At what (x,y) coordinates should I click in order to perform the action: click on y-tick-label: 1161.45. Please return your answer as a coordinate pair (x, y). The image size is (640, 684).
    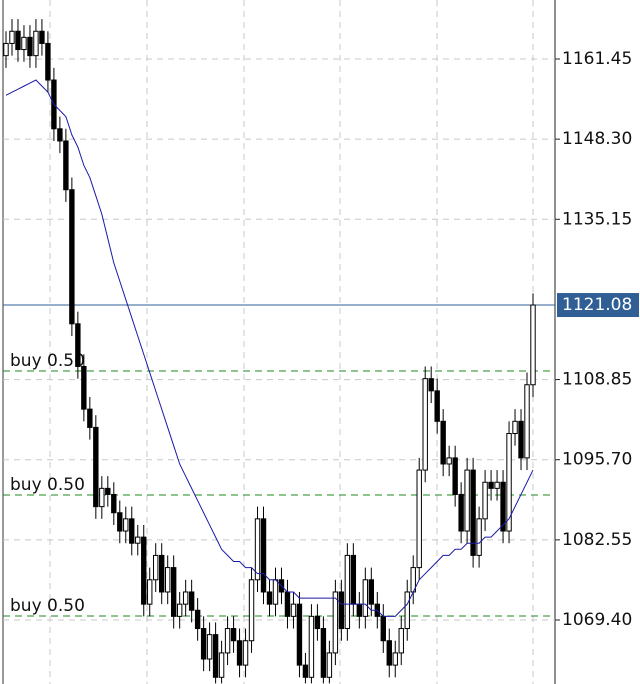
    Looking at the image, I should click on (597, 59).